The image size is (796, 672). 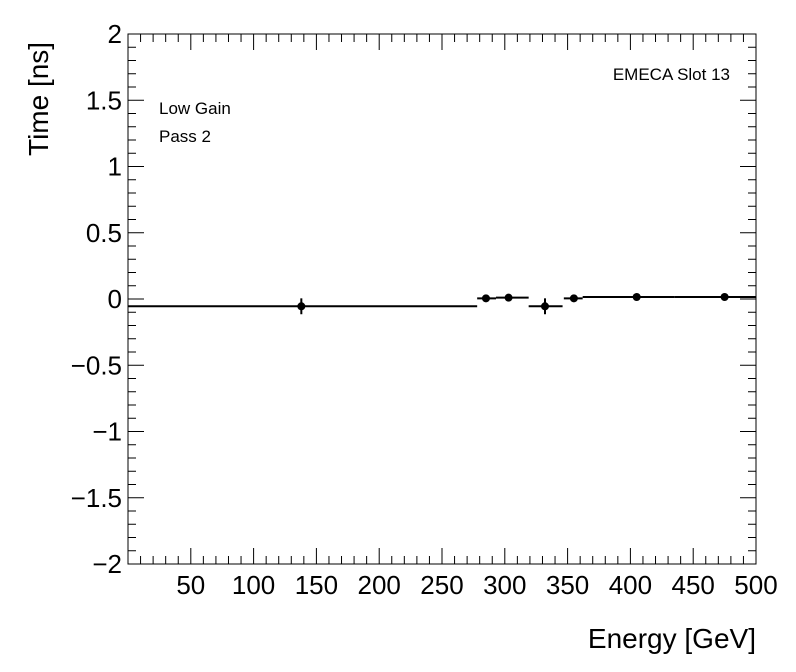 What do you see at coordinates (107, 564) in the screenshot?
I see `y-tick-label: −2` at bounding box center [107, 564].